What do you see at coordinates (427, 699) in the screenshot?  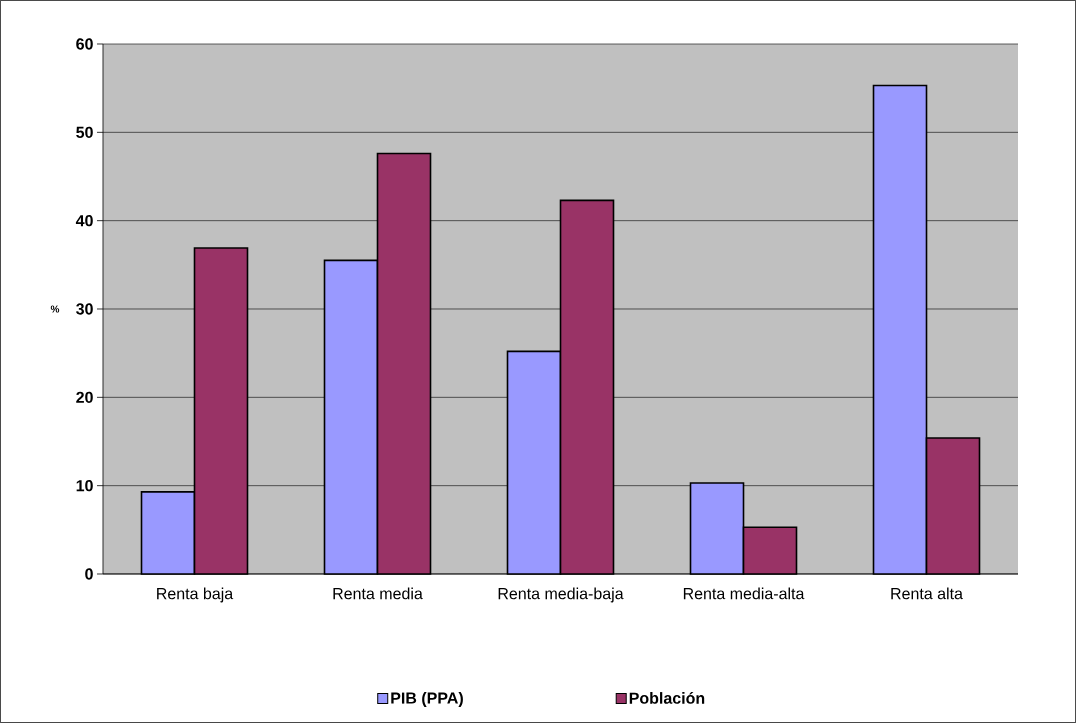 I see `legend-label: PIB (PPA)` at bounding box center [427, 699].